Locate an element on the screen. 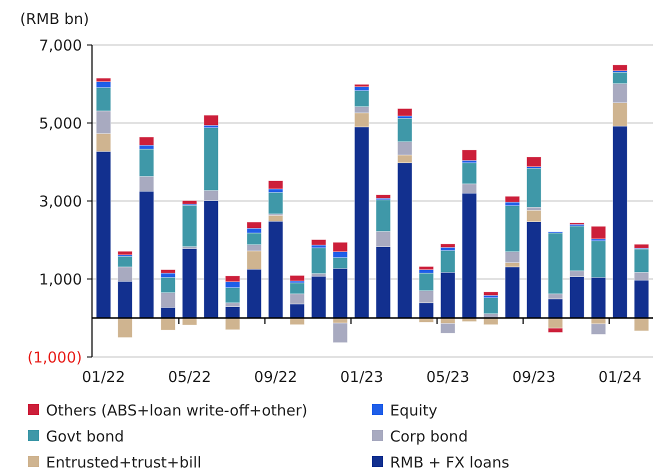 The image size is (655, 476). y-tick-label: (1,000) is located at coordinates (54, 357).